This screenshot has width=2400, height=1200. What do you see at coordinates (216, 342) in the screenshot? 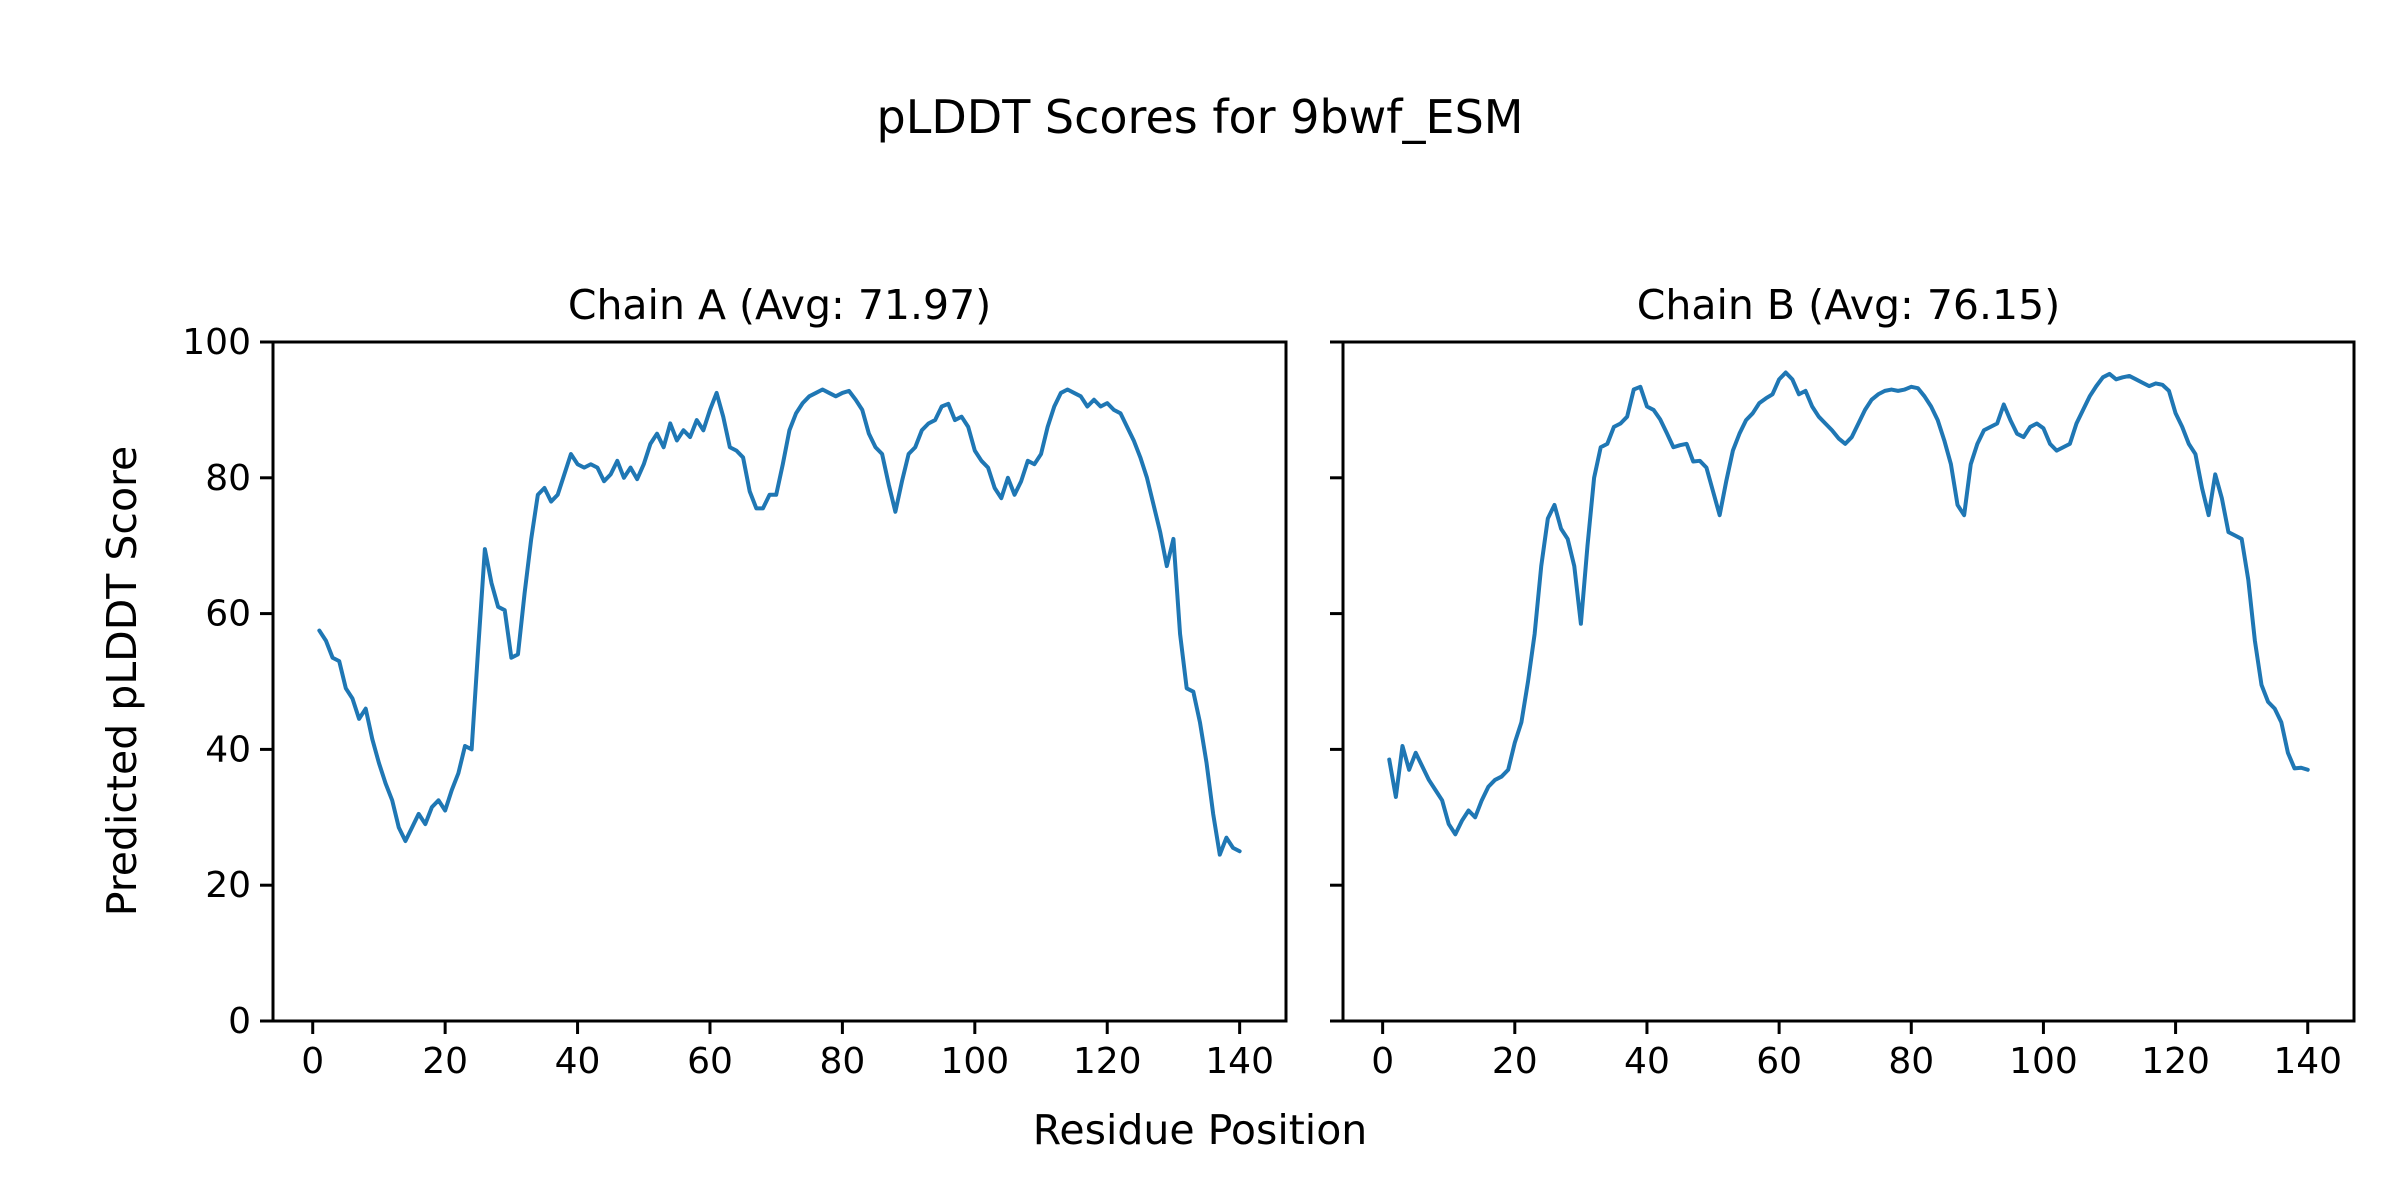
I see `y-tick-label: 100` at bounding box center [216, 342].